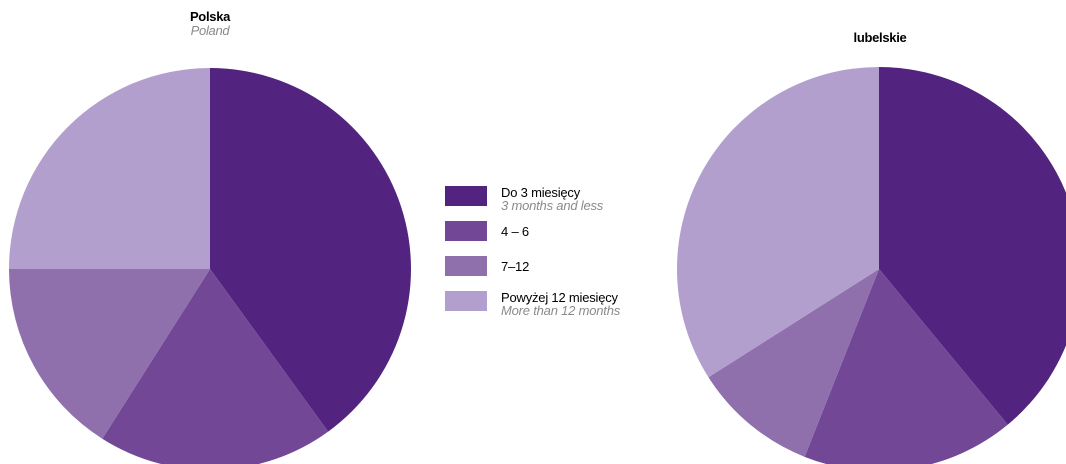 This screenshot has height=464, width=1066. What do you see at coordinates (560, 238) in the screenshot?
I see `legend-item: 4 – 6` at bounding box center [560, 238].